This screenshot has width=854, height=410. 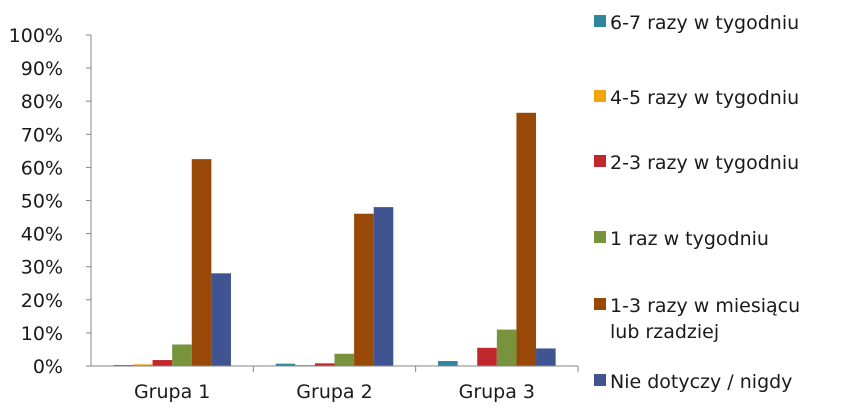 I want to click on x-tick-label: Grupa 3, so click(x=497, y=392).